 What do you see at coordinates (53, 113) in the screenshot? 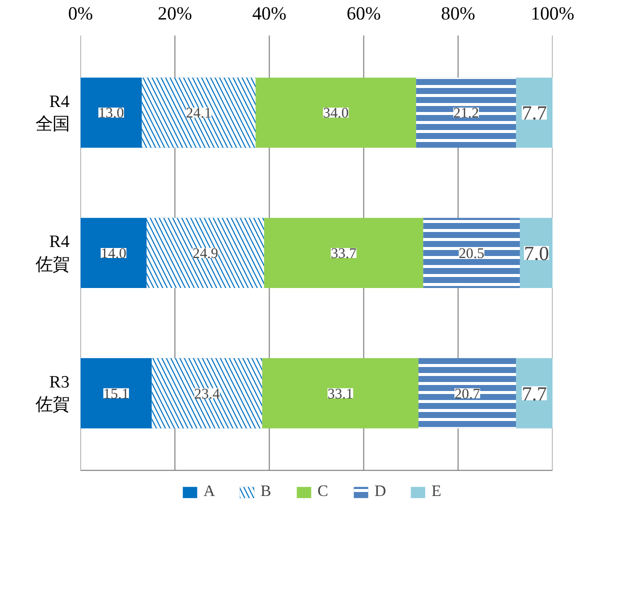
I see `y-tick-label: R4 全国` at bounding box center [53, 113].